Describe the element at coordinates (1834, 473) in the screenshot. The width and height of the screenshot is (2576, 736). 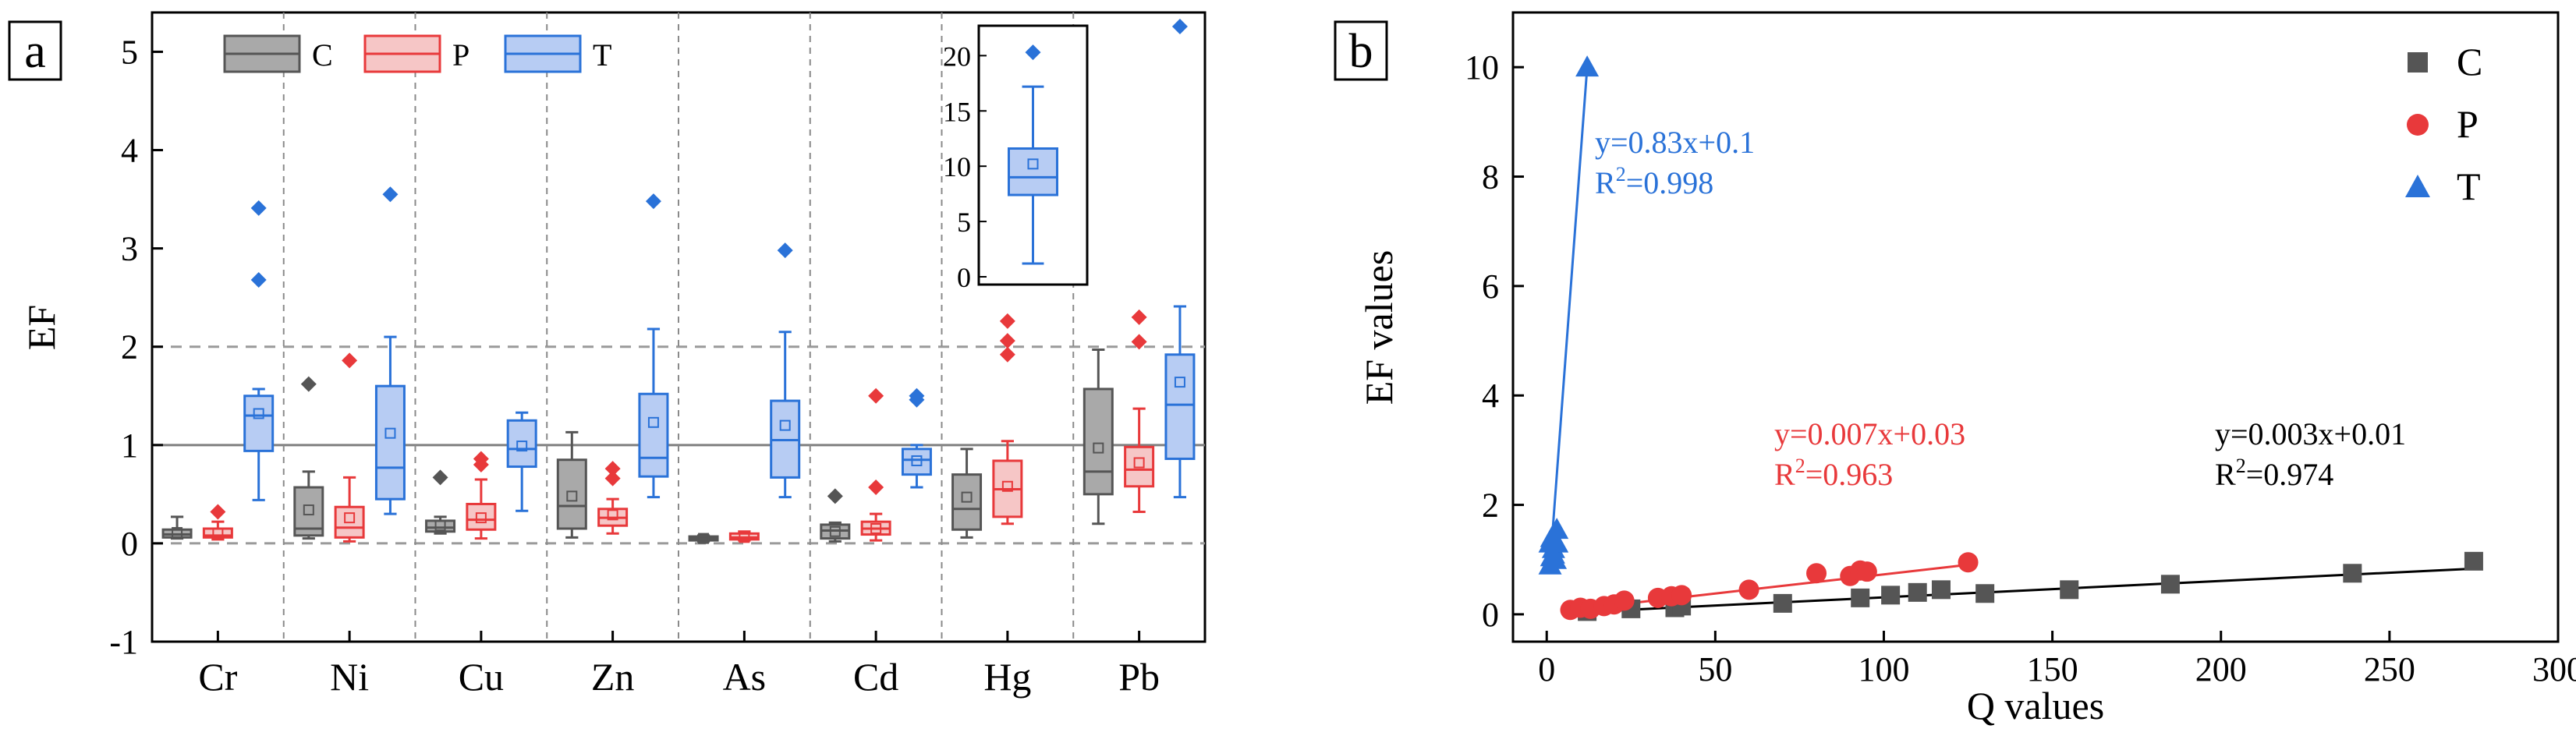
I see `p-fit-r2: R2=0.963` at that location.